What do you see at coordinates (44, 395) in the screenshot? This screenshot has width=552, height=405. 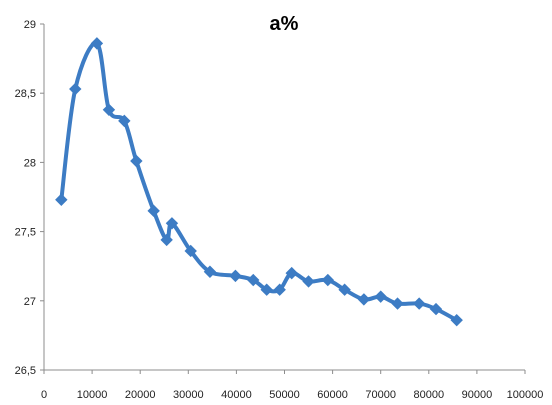 I see `x-tick-label: 0` at bounding box center [44, 395].